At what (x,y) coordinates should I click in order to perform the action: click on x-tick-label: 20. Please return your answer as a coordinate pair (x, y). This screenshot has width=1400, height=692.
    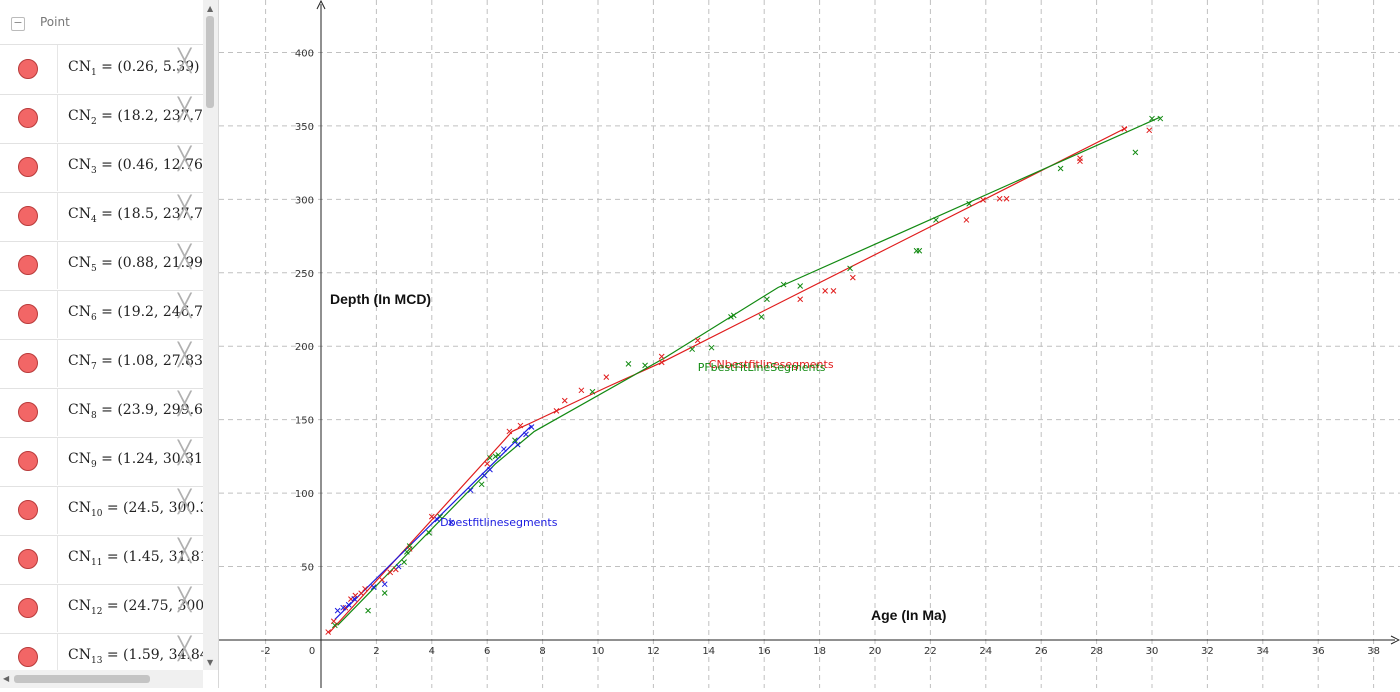
    Looking at the image, I should click on (875, 651).